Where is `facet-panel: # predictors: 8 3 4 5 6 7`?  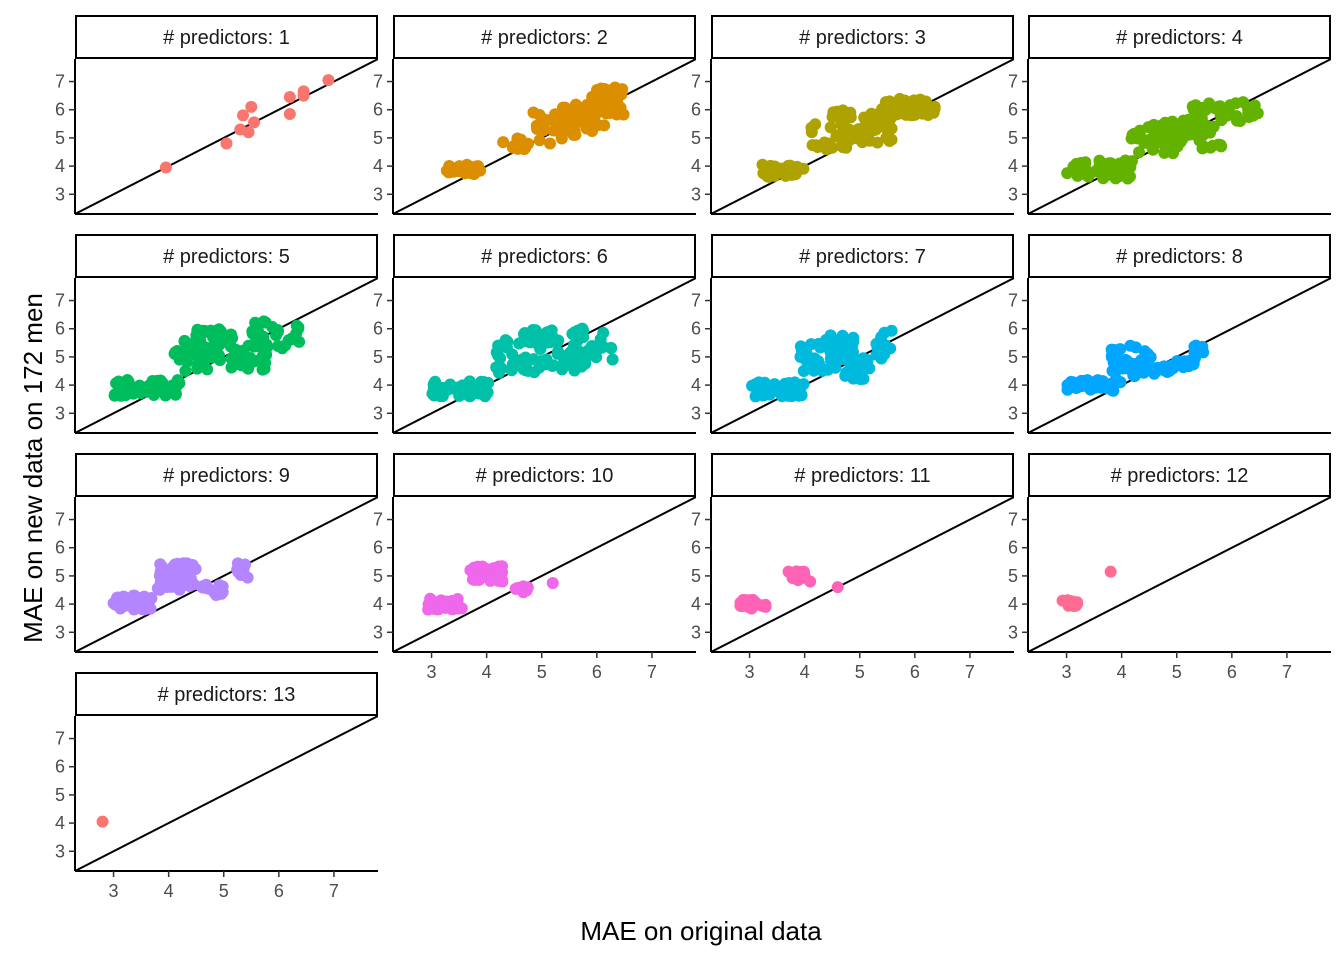 facet-panel: # predictors: 8 3 4 5 6 7 is located at coordinates (1169, 334).